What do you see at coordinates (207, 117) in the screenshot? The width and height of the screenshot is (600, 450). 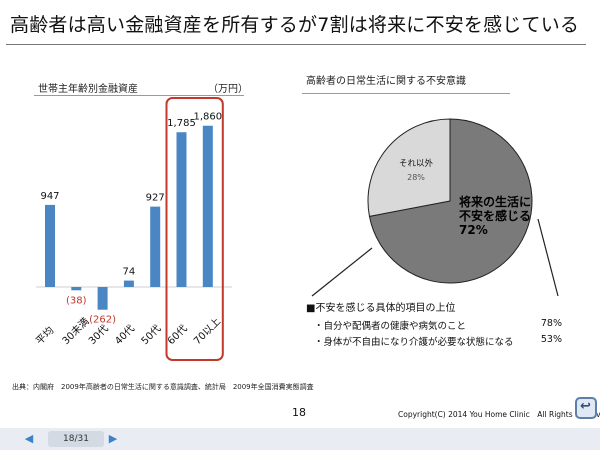 I see `bar-value-label: 1,860` at bounding box center [207, 117].